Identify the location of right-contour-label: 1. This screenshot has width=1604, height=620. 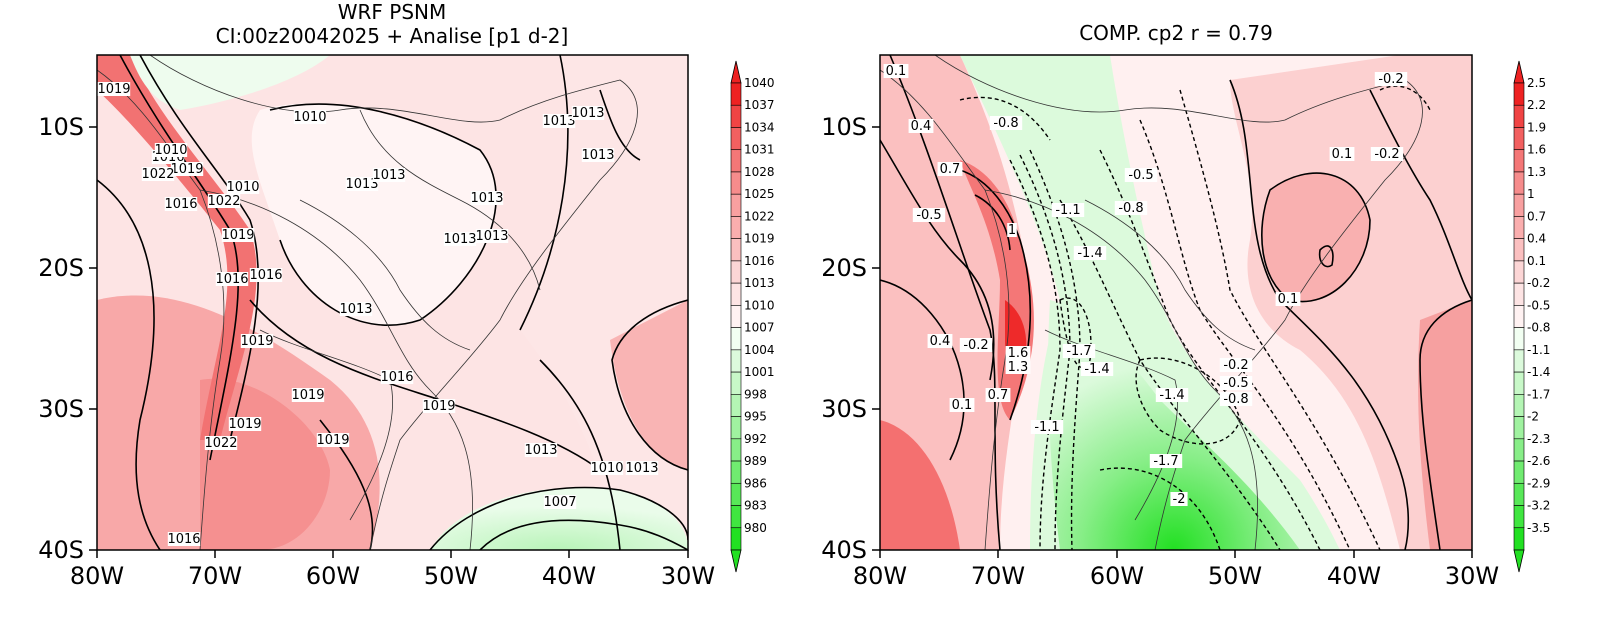
(1012, 230).